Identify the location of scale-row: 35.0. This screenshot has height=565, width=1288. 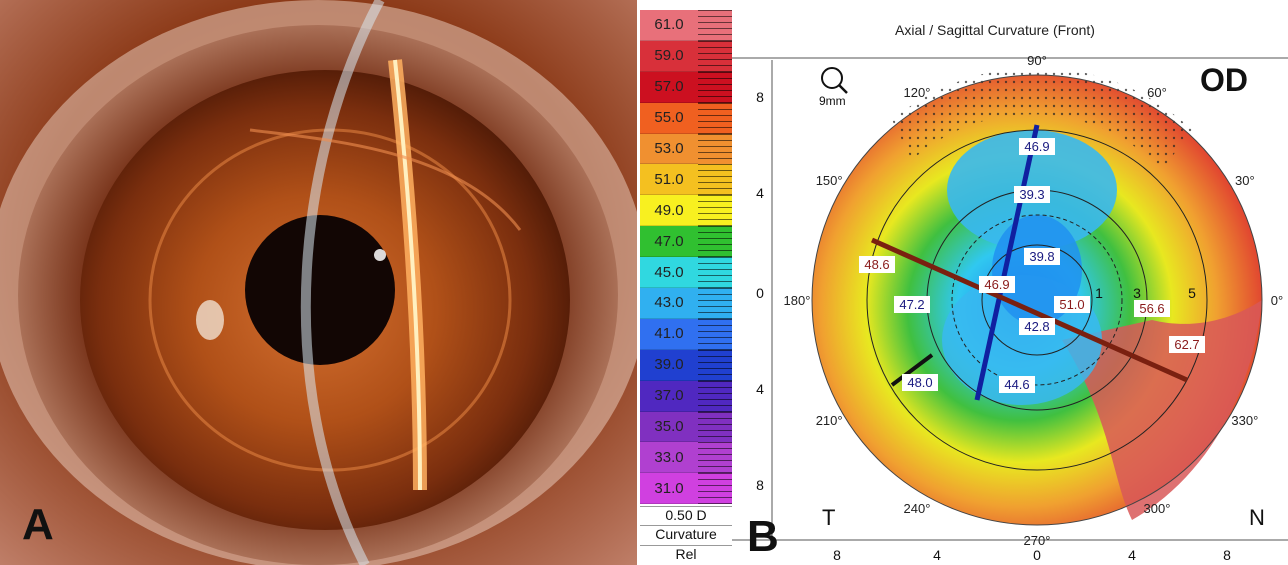
(686, 427).